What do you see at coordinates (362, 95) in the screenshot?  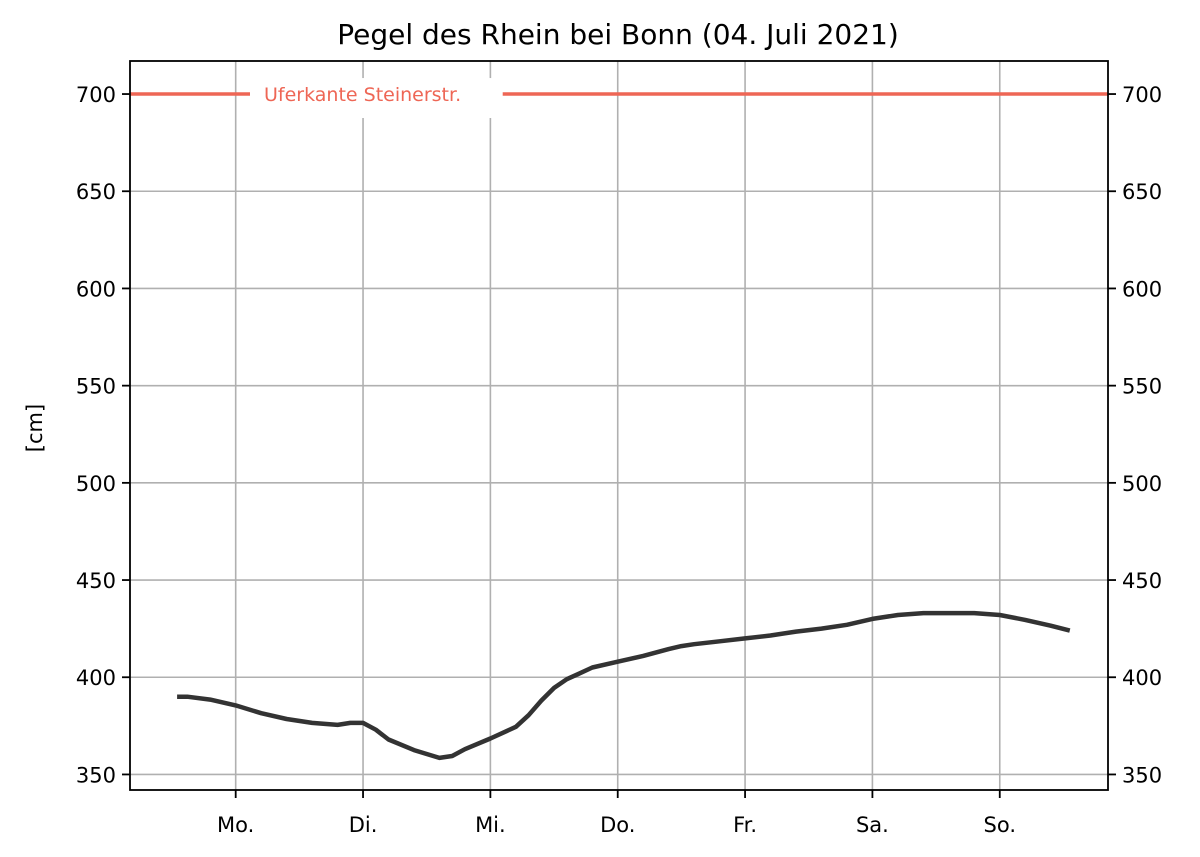 I see `reference-line-label: Uferkante Steinerstr.` at bounding box center [362, 95].